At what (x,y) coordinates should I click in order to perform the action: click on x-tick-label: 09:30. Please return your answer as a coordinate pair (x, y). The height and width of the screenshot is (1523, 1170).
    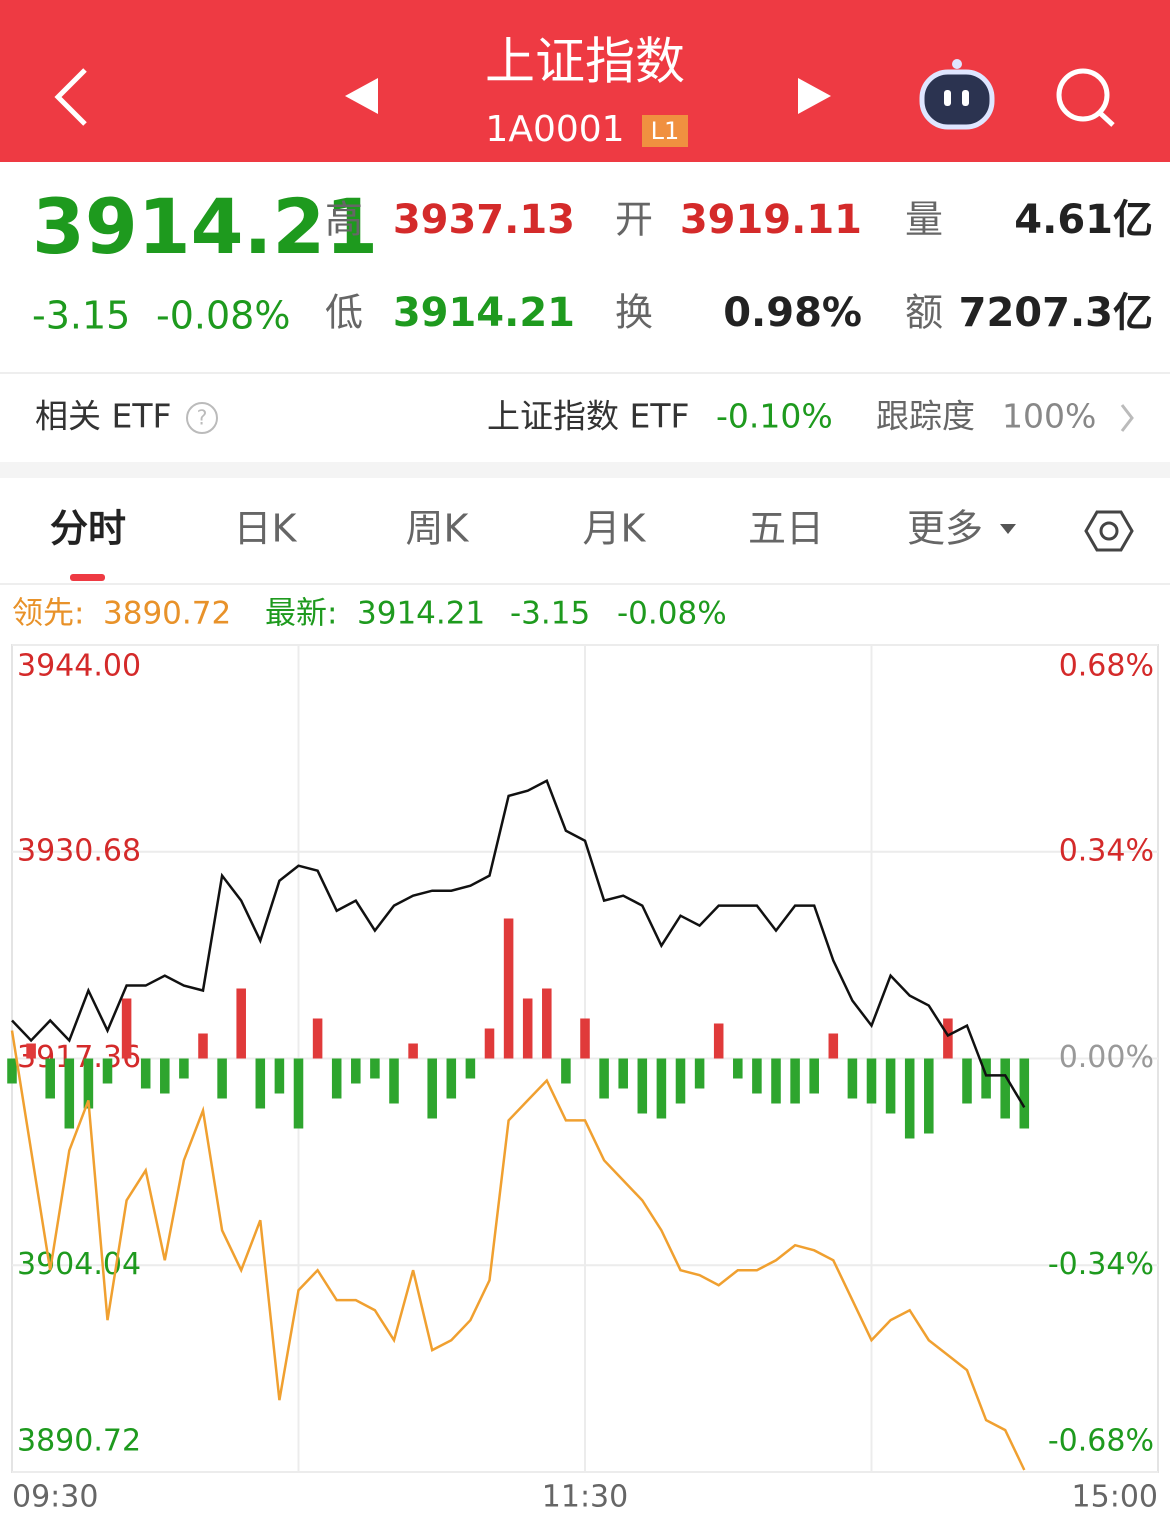
    Looking at the image, I should click on (55, 1497).